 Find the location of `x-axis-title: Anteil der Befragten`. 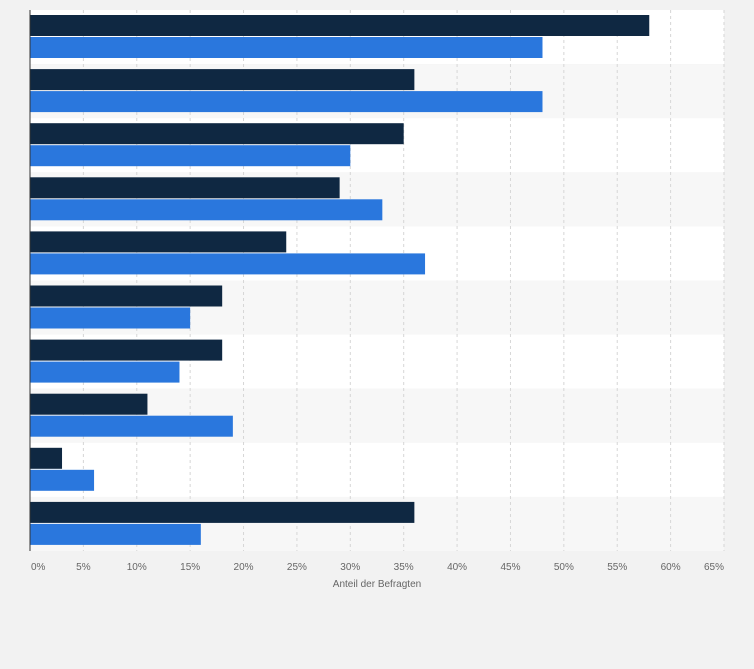

x-axis-title: Anteil der Befragten is located at coordinates (377, 584).